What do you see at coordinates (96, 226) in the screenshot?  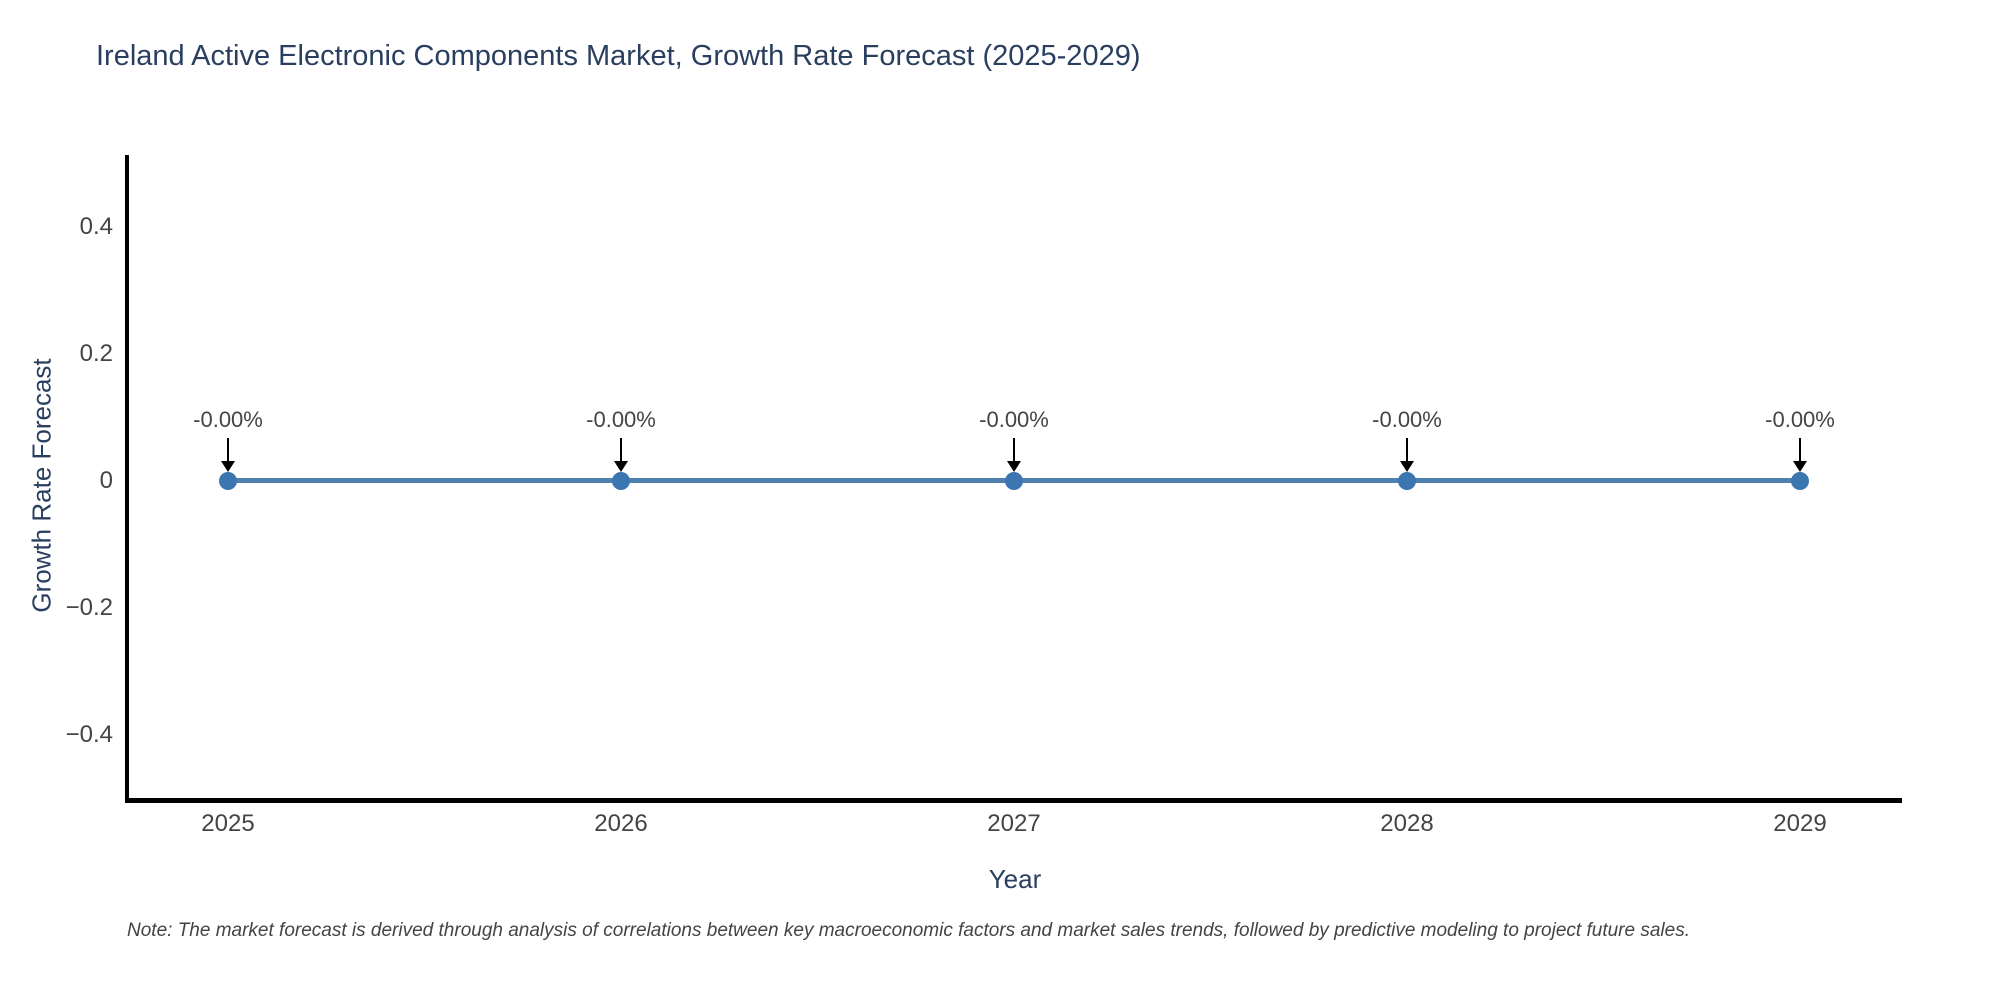 I see `y-tick-label: 0.4` at bounding box center [96, 226].